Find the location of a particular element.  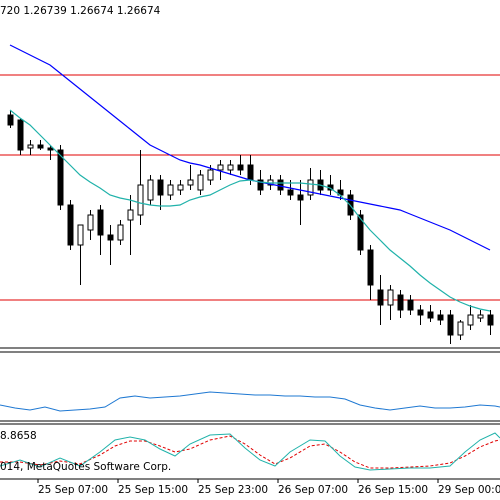

x-tick-label: 25 Sep 23:00 is located at coordinates (233, 490).